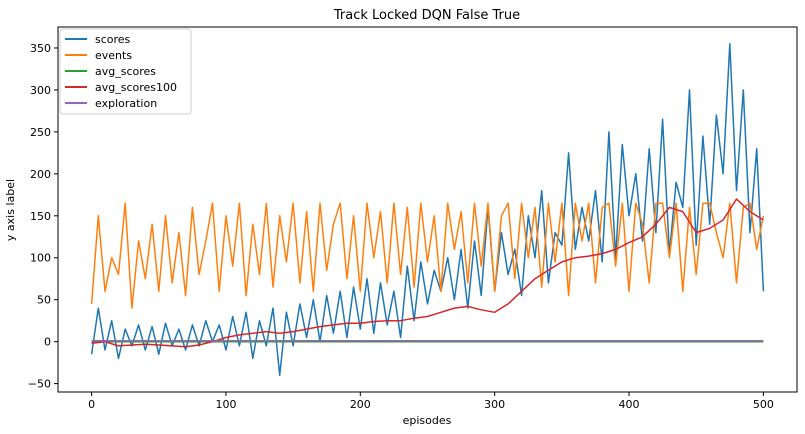  Describe the element at coordinates (39, 384) in the screenshot. I see `y-tick-label: −50` at that location.